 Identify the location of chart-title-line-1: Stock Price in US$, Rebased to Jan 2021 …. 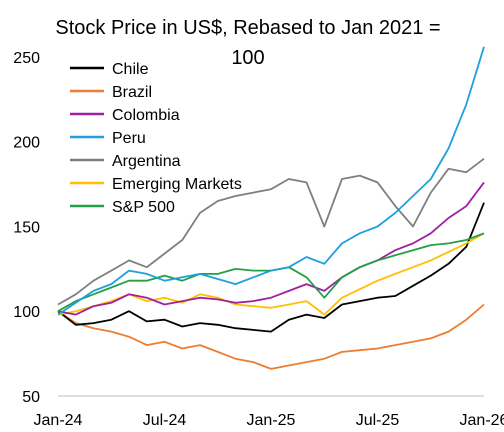
(247, 28).